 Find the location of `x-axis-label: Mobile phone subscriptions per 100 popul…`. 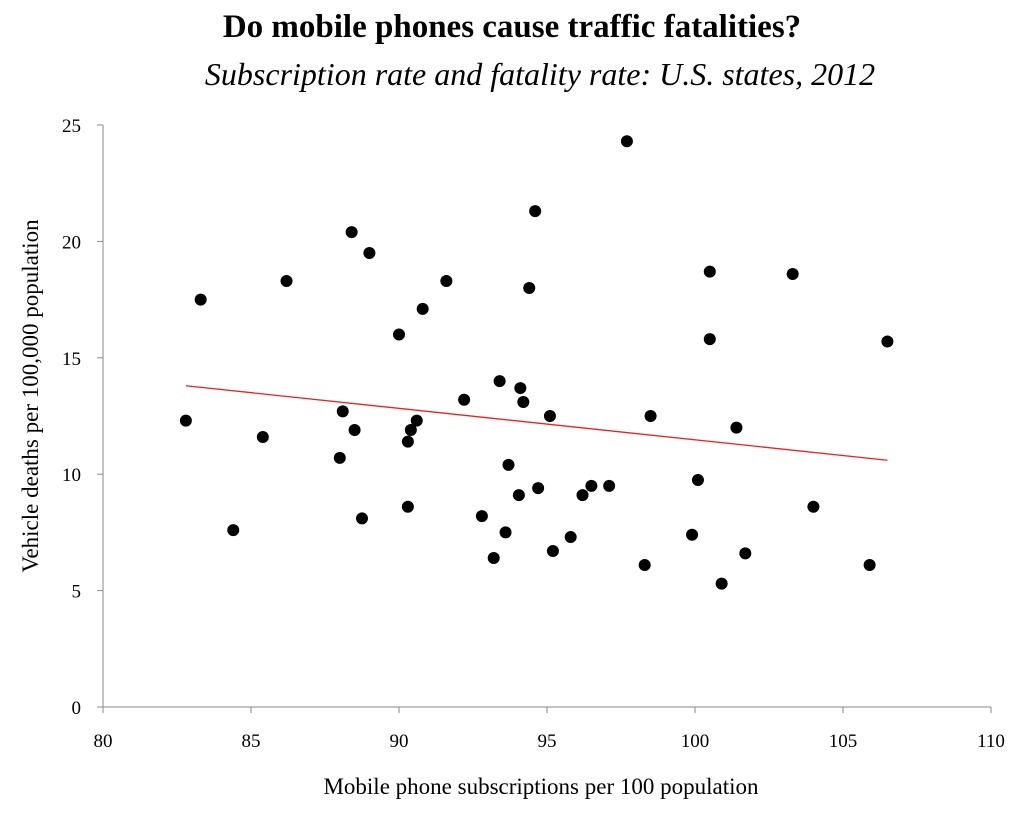

x-axis-label: Mobile phone subscriptions per 100 popul… is located at coordinates (541, 786).